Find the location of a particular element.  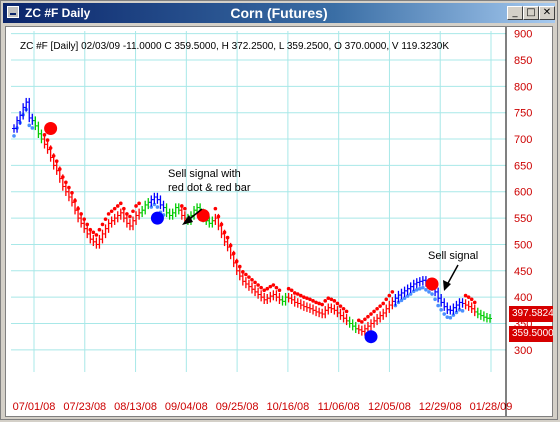

y-tick-label: 650 is located at coordinates (523, 166).